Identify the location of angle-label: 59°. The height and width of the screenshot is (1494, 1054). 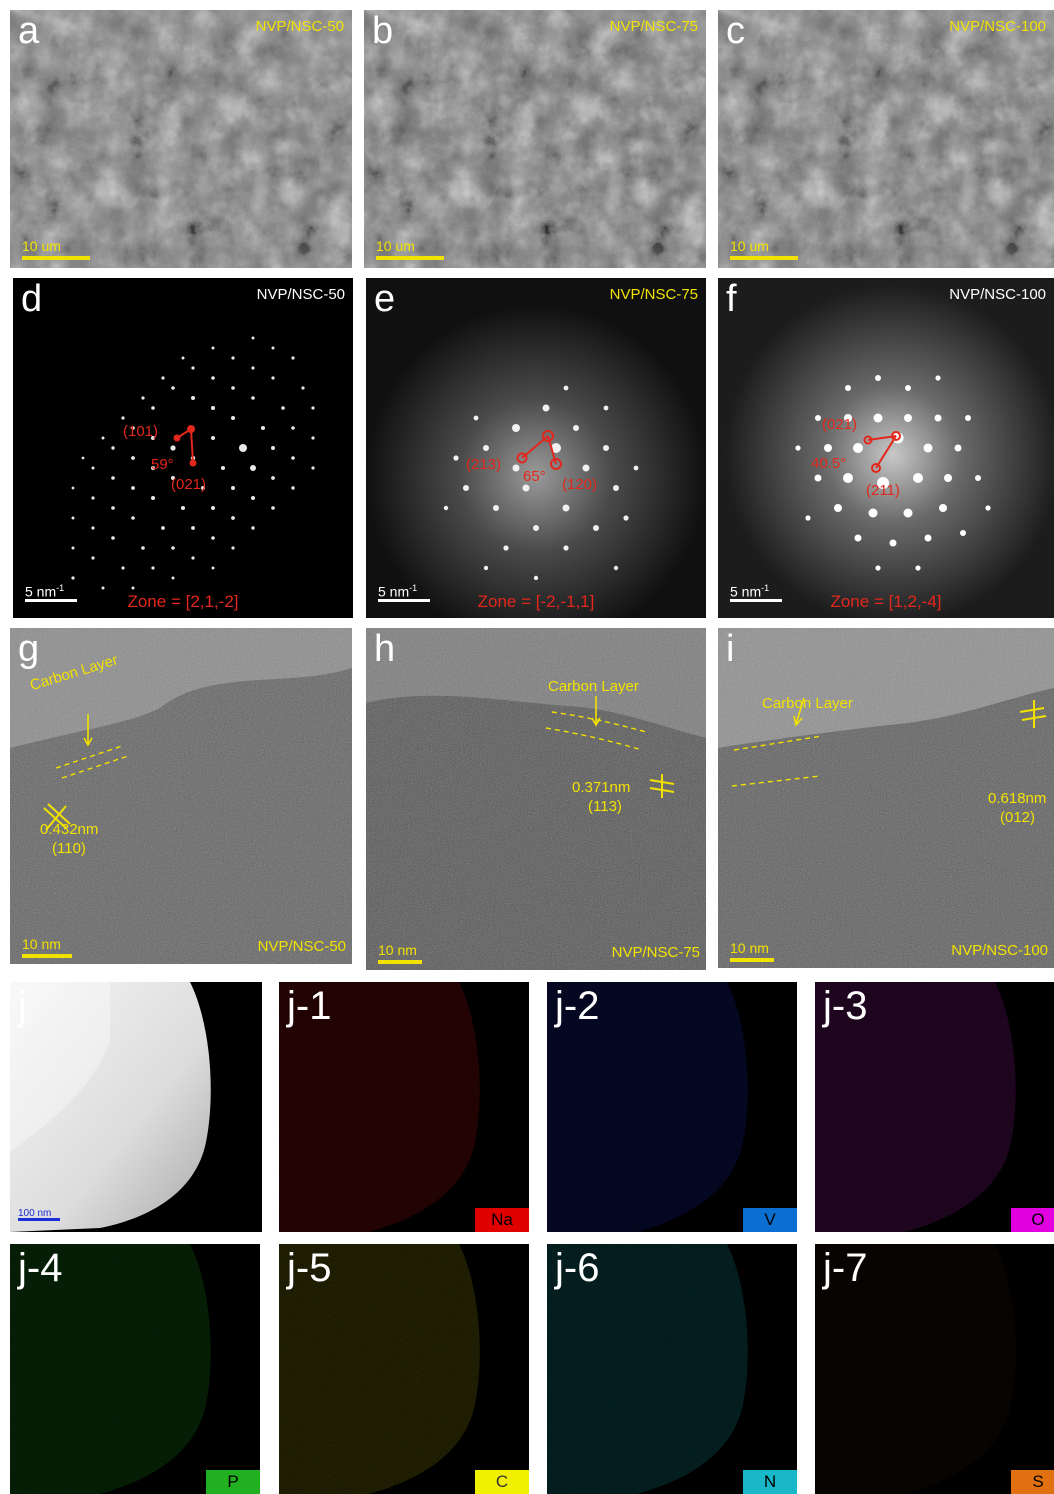
(162, 464).